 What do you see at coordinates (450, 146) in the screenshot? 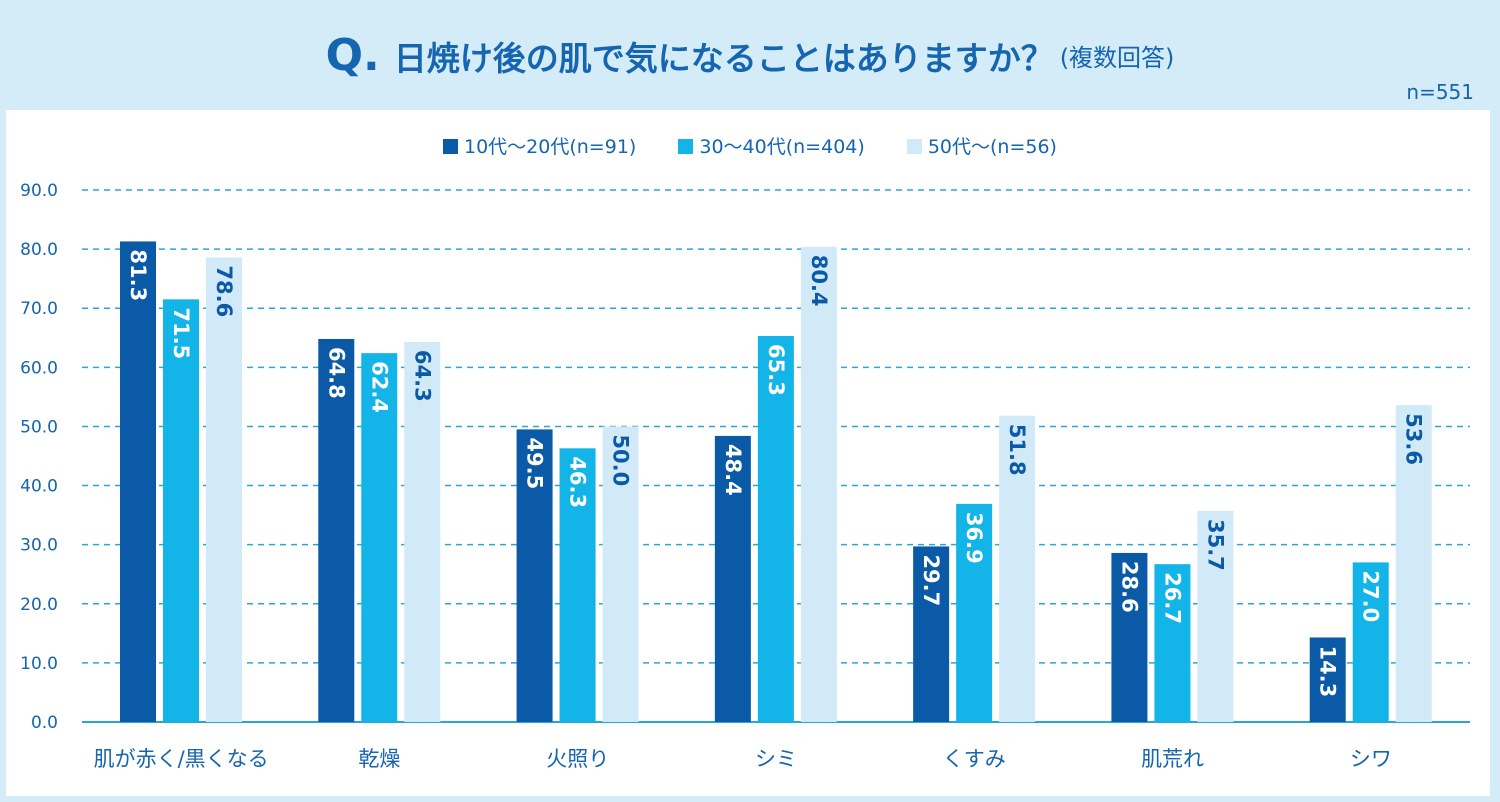
I see `legend-swatch-series1` at bounding box center [450, 146].